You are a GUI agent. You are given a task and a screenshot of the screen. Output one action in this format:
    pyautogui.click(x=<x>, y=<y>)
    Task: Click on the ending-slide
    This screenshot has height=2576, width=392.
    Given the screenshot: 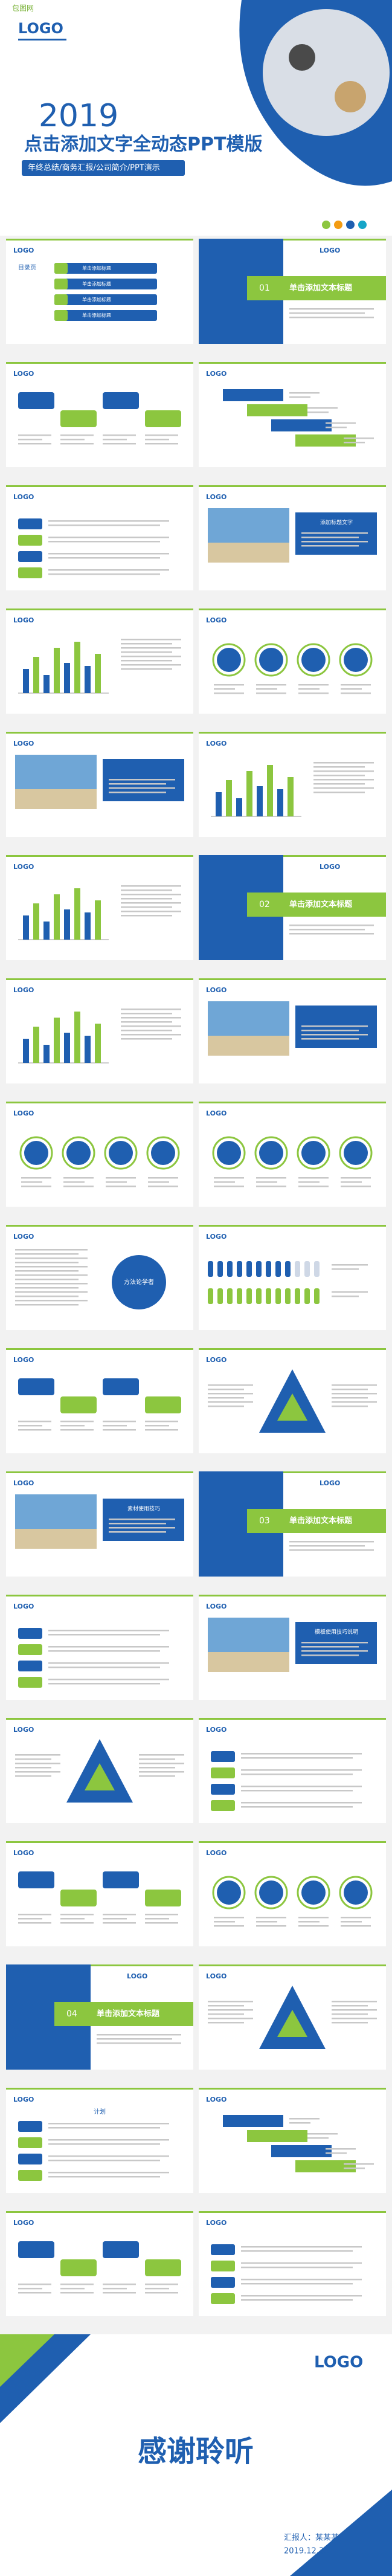 What is the action you would take?
    pyautogui.click(x=196, y=2455)
    